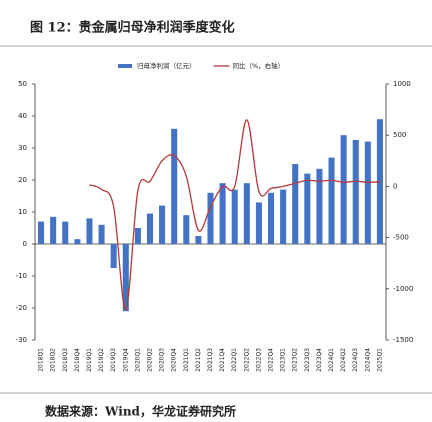 The image size is (432, 422). Describe the element at coordinates (137, 360) in the screenshot. I see `x-tick-label: 2020Q1` at that location.